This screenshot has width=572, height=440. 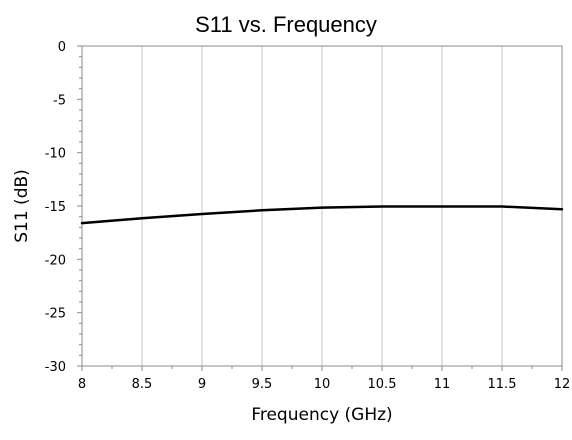 What do you see at coordinates (55, 314) in the screenshot?
I see `y-tick-label: -25` at bounding box center [55, 314].